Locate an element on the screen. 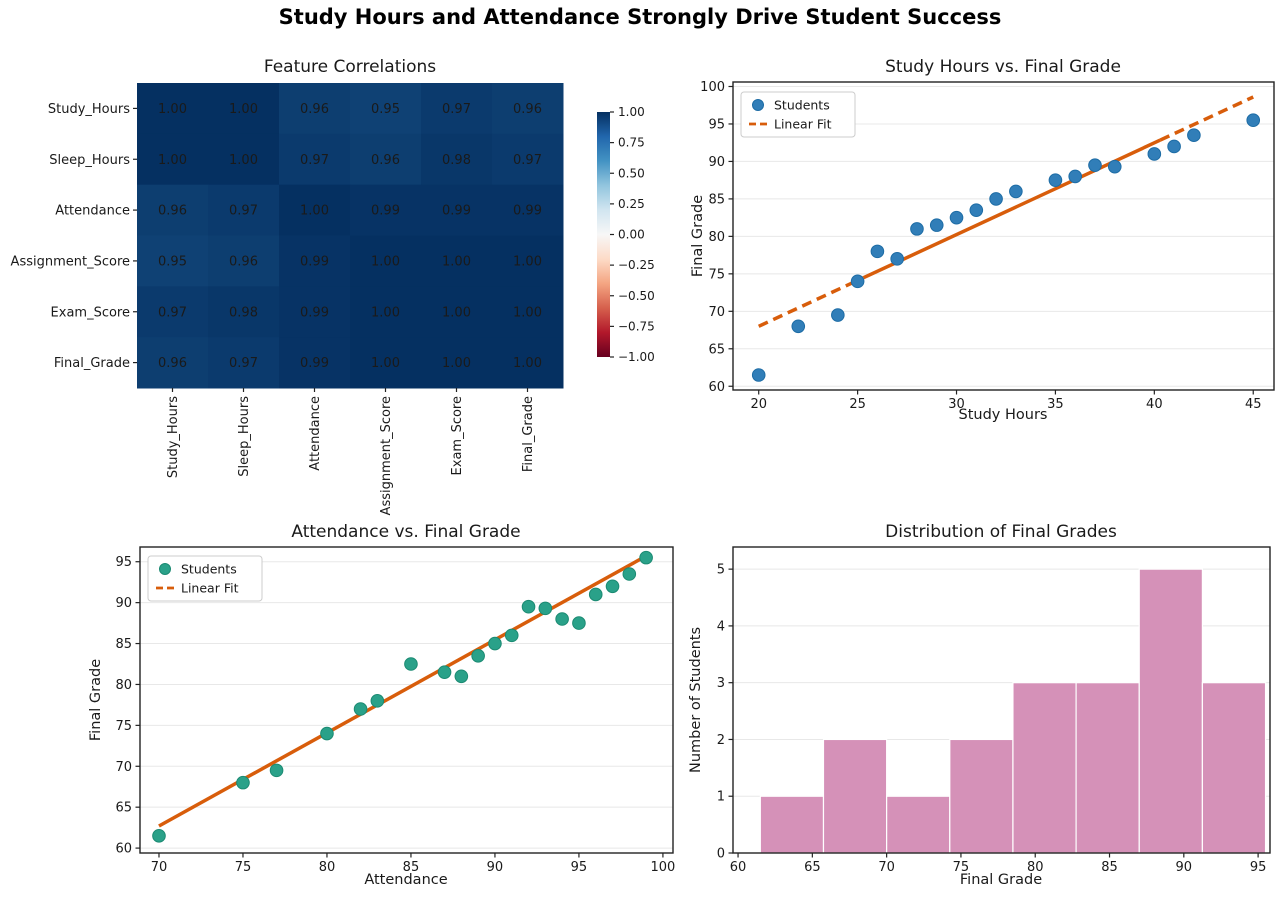 The width and height of the screenshot is (1280, 904). heatmap-row-label: Final_Grade is located at coordinates (92, 363).